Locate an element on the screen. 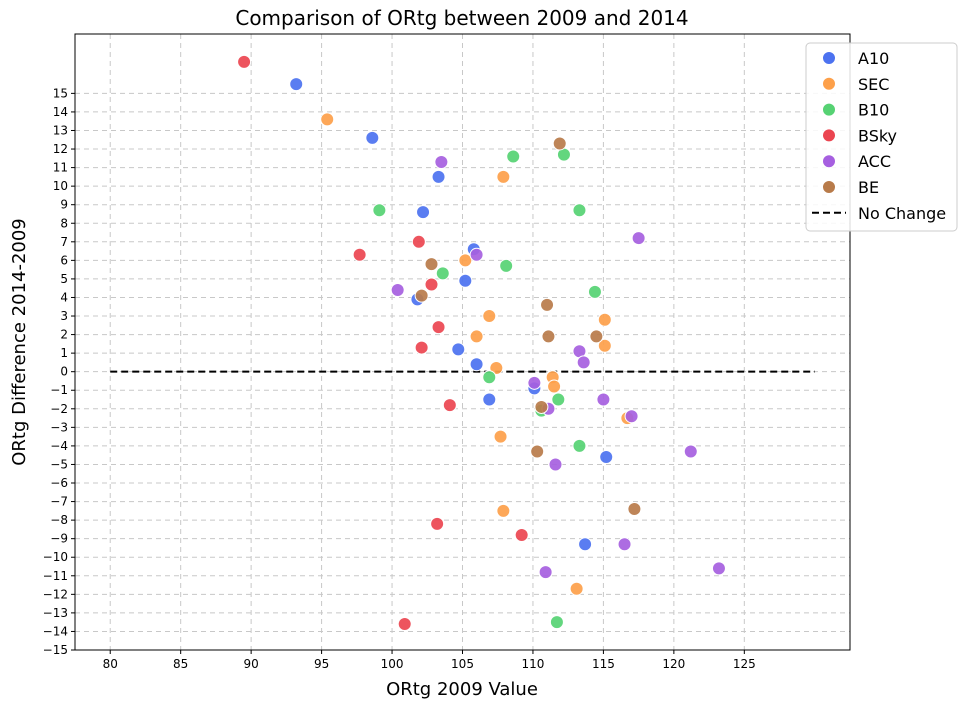  y-tick-label: −14 is located at coordinates (55, 631).